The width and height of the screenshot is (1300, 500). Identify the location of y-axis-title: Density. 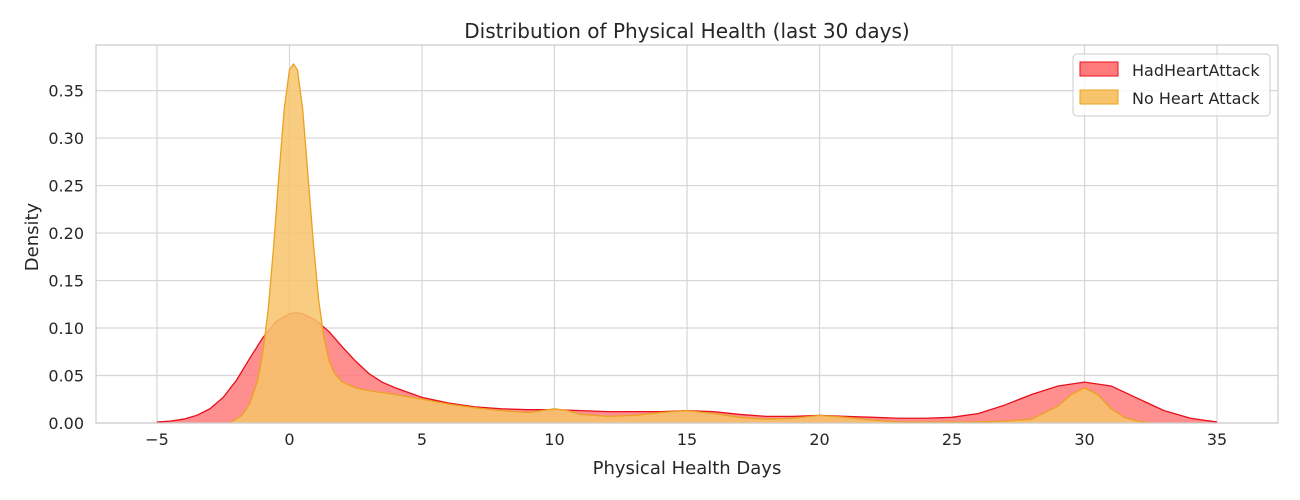
(32, 236).